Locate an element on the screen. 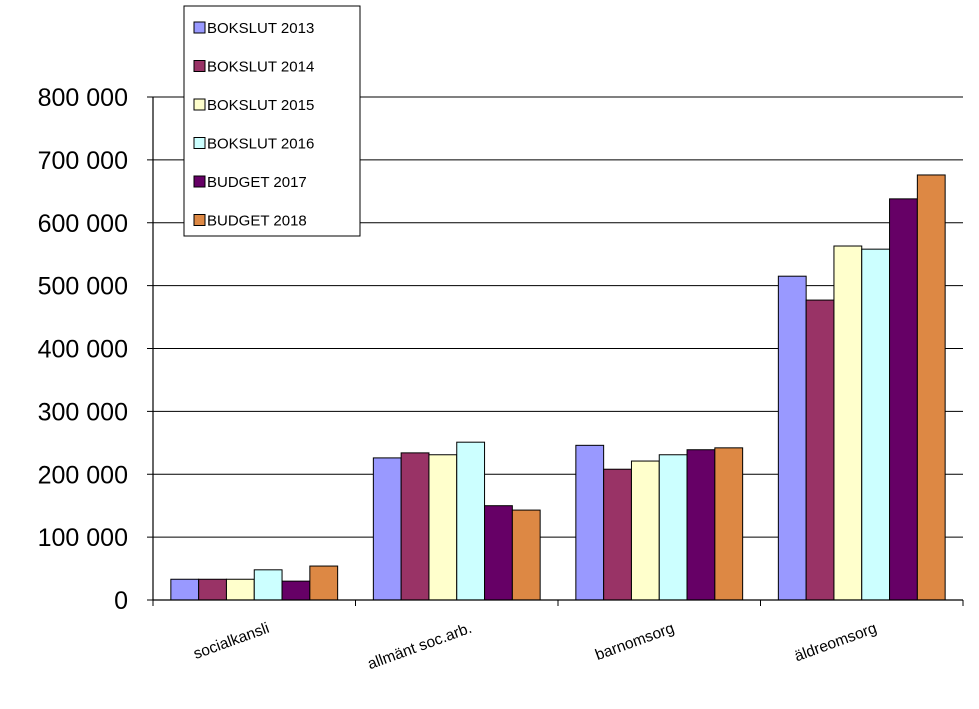  legend-label: BOKSLUT 2013 is located at coordinates (260, 28).